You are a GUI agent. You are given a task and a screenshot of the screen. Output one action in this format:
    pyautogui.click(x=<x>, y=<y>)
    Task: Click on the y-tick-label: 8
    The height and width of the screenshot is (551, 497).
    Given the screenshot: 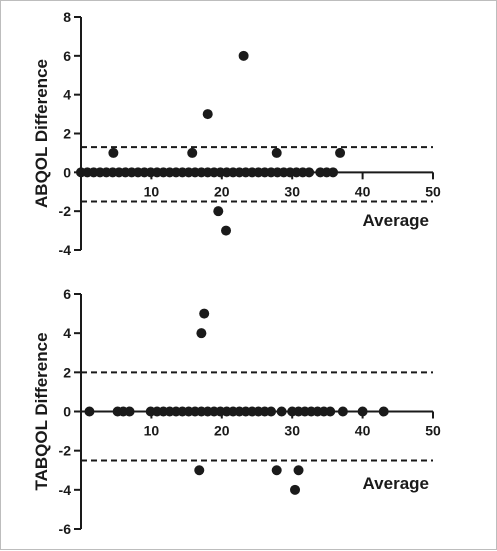 What is the action you would take?
    pyautogui.click(x=67, y=17)
    